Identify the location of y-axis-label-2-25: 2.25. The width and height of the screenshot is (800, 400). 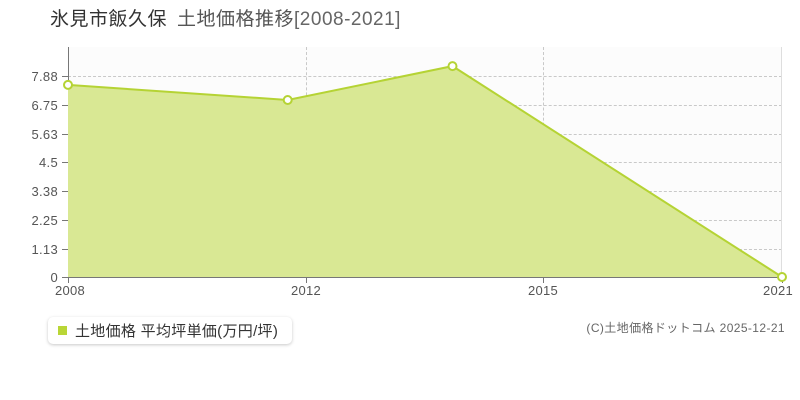
(44, 220).